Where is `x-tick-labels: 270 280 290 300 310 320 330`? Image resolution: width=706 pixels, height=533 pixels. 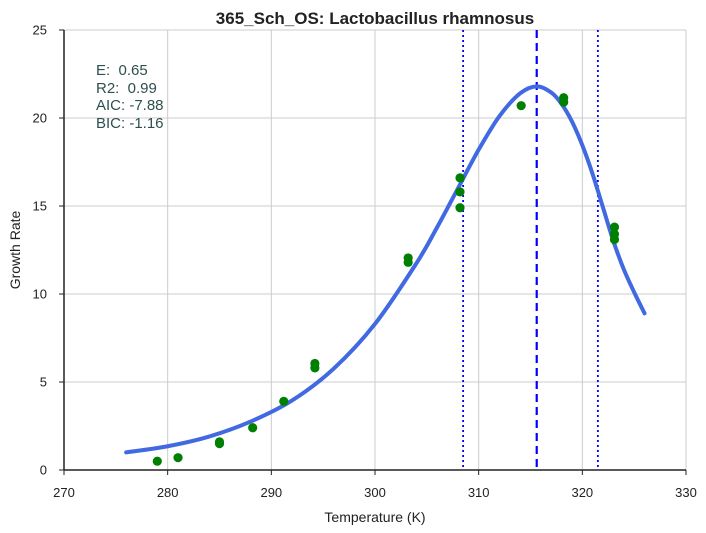
x-tick-labels: 270 280 290 300 310 320 330 is located at coordinates (375, 485).